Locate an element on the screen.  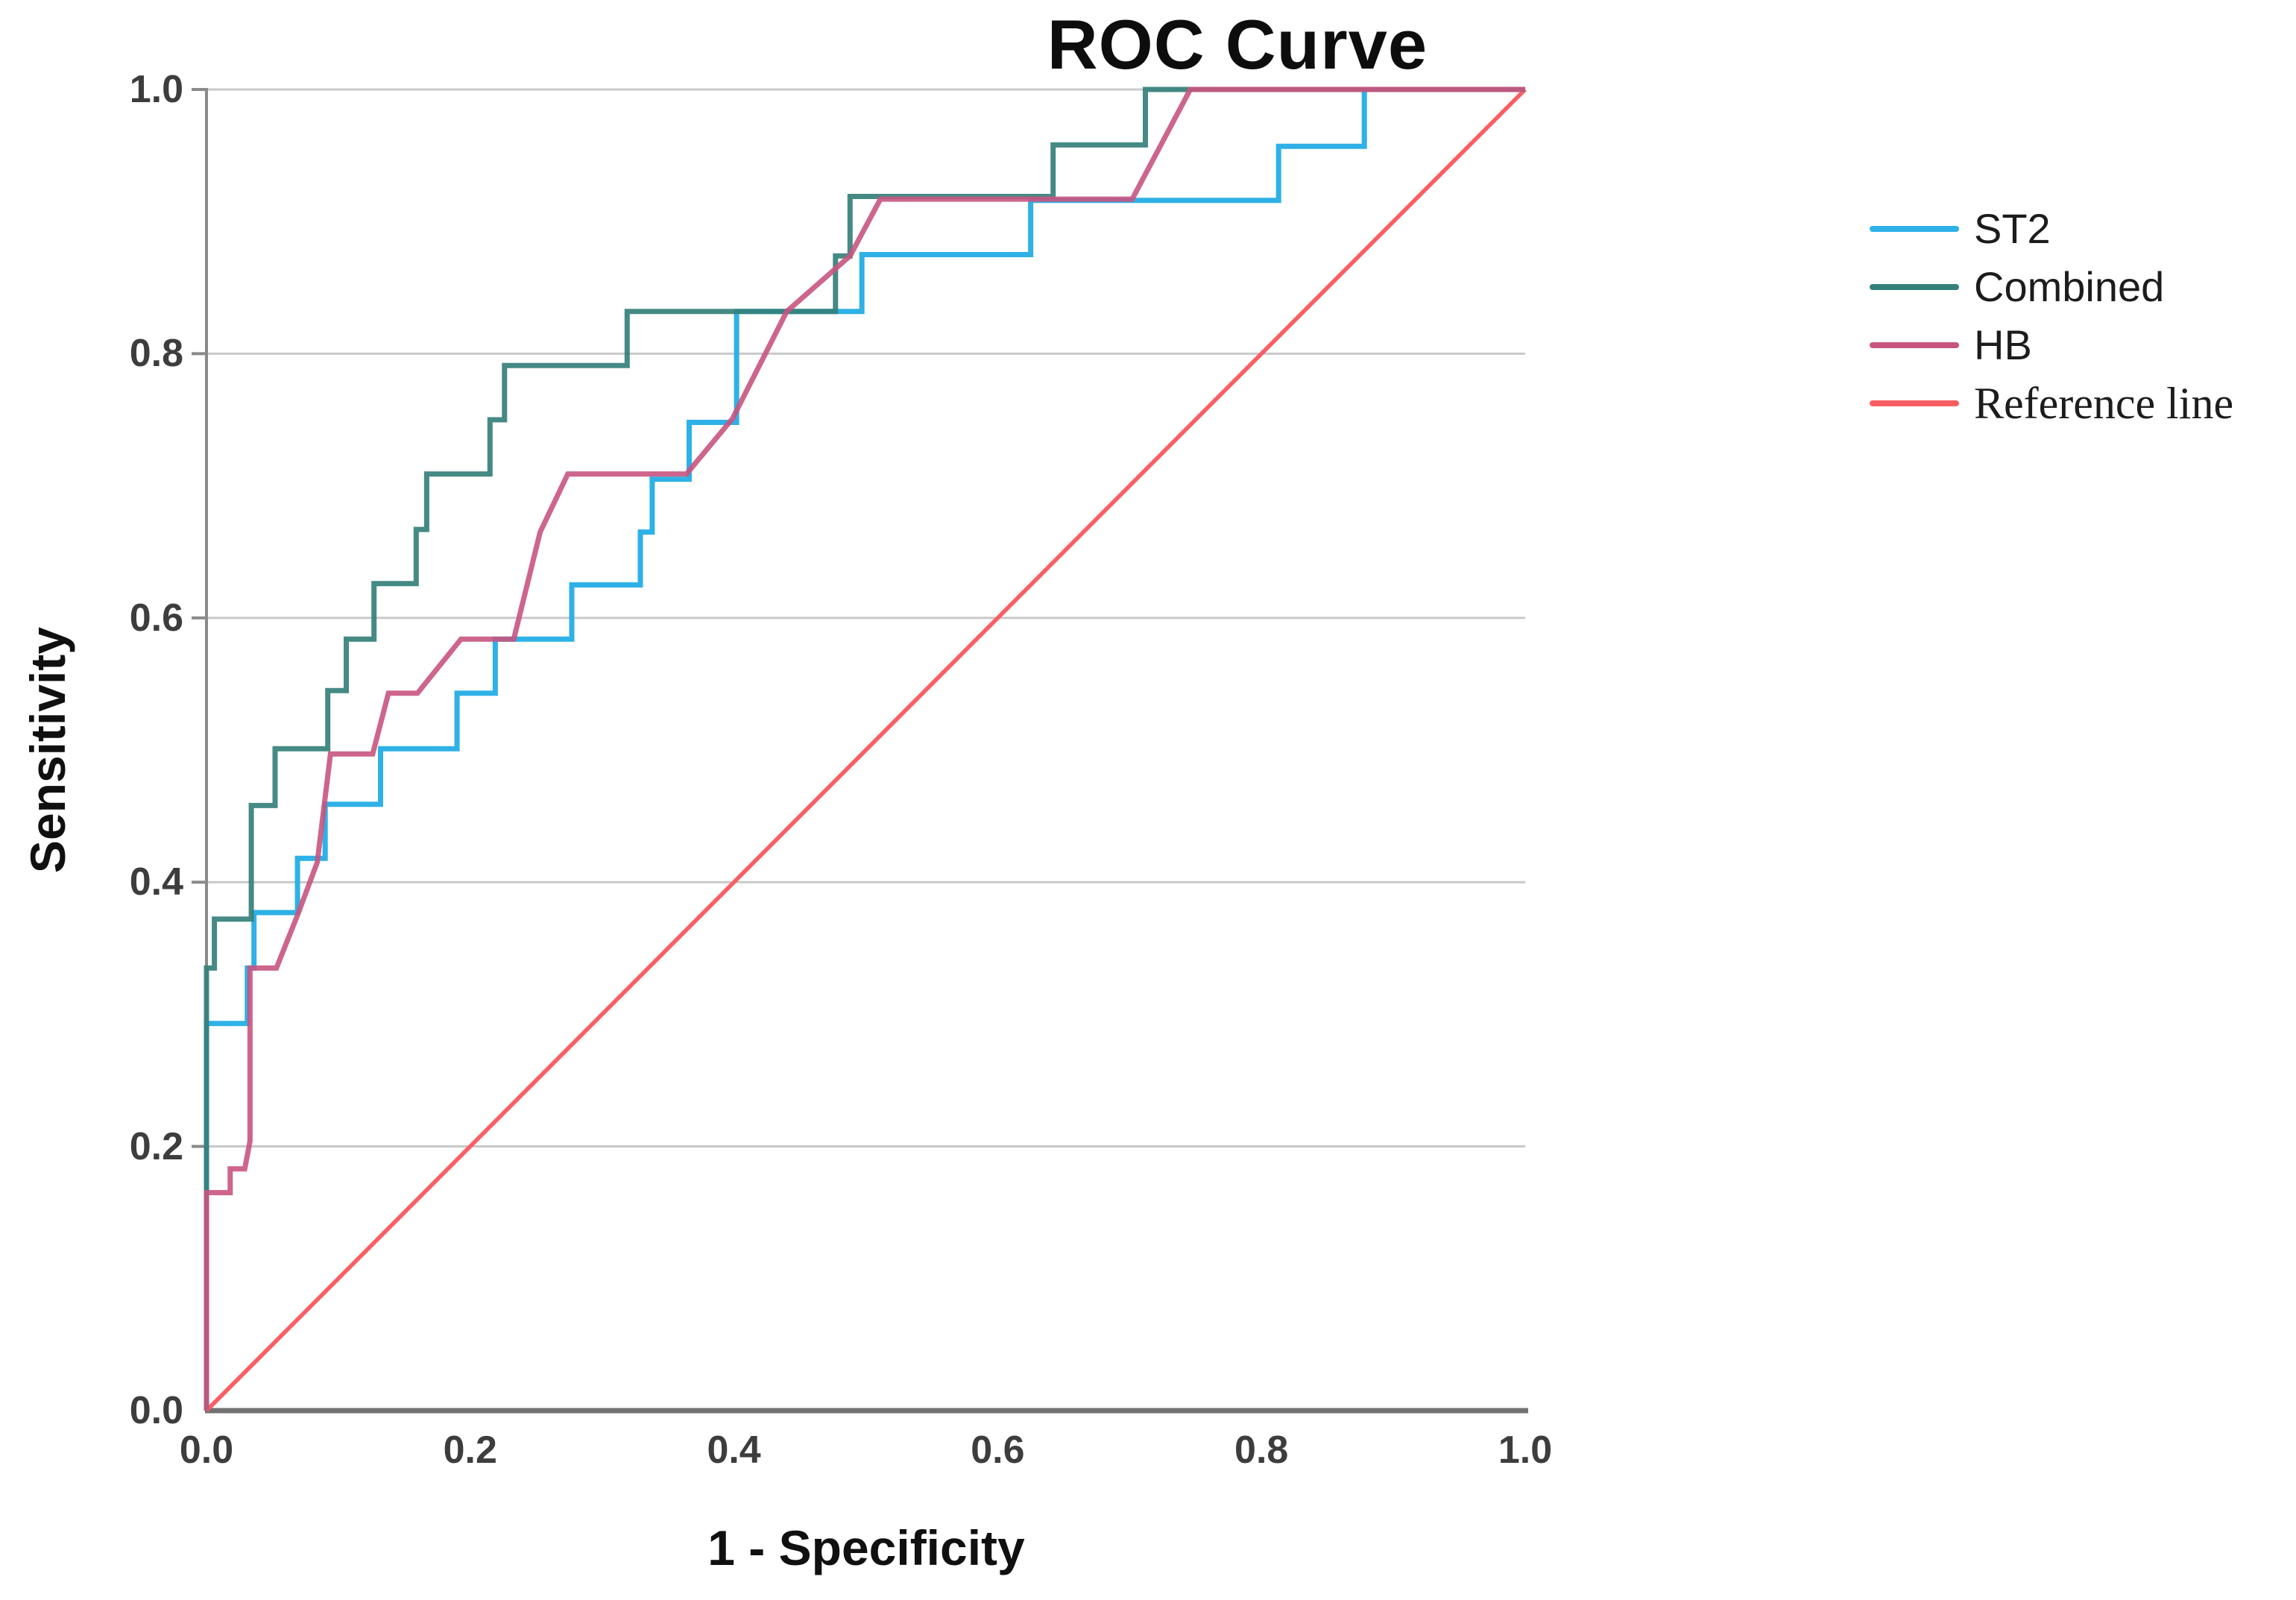
x-tick-label-0.2: 0.2 is located at coordinates (470, 1450).